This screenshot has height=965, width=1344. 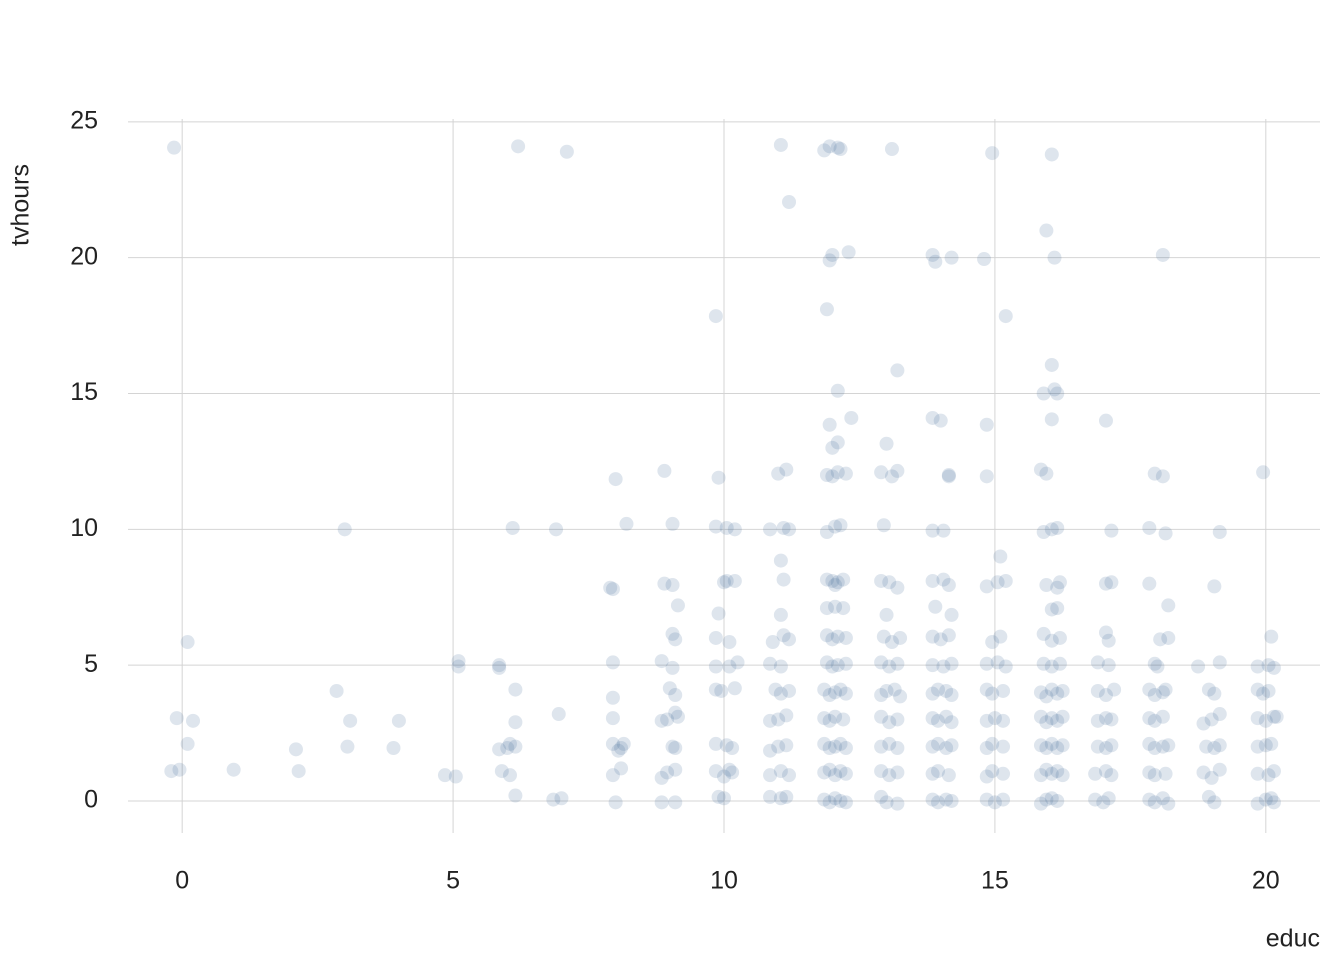 What do you see at coordinates (995, 881) in the screenshot?
I see `x-tick-label: 15` at bounding box center [995, 881].